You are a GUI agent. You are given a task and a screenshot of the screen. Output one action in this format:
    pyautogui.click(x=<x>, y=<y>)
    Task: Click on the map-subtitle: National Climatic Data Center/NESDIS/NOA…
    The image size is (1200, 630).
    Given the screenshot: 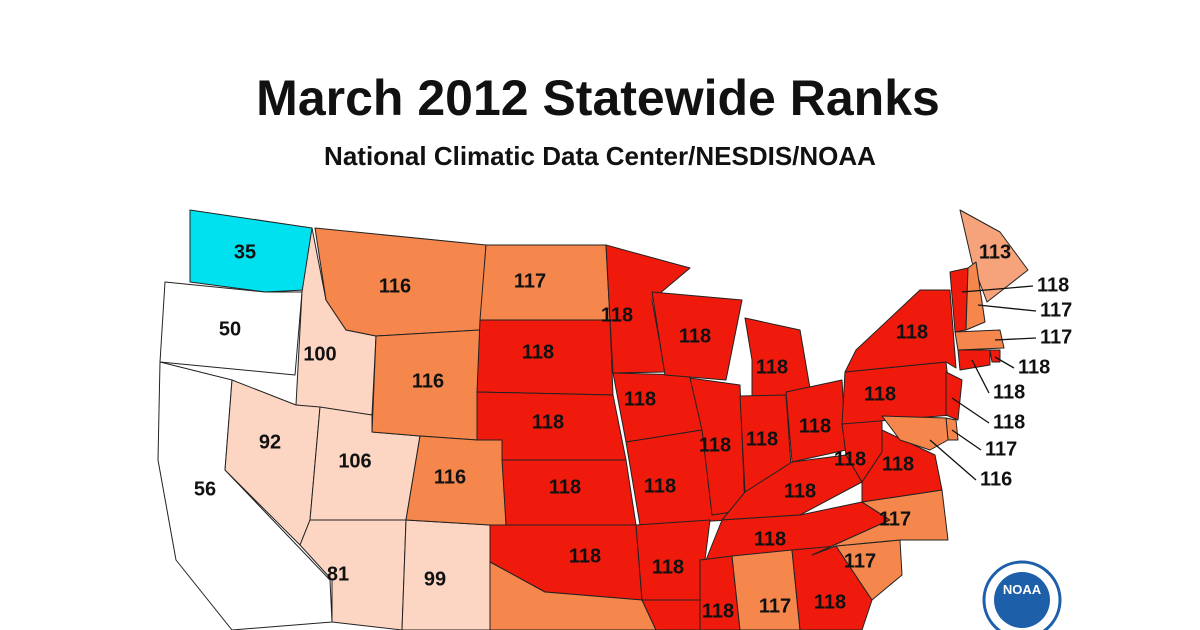 What is the action you would take?
    pyautogui.click(x=600, y=156)
    